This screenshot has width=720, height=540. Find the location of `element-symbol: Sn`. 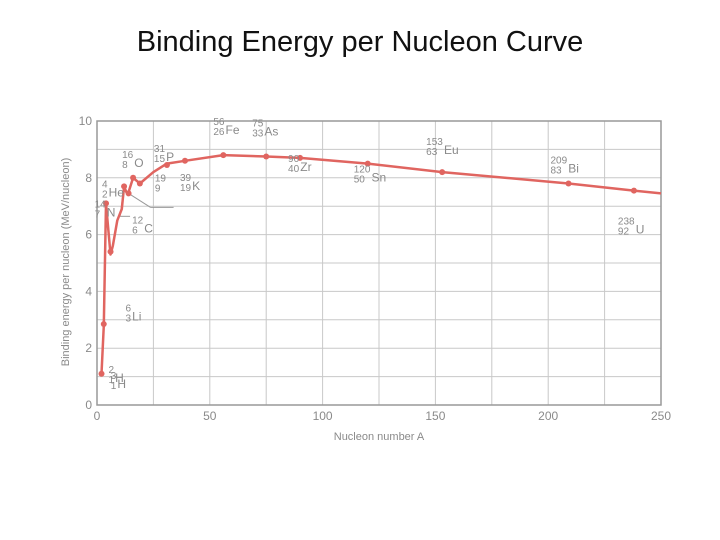

element-symbol: Sn is located at coordinates (379, 178).